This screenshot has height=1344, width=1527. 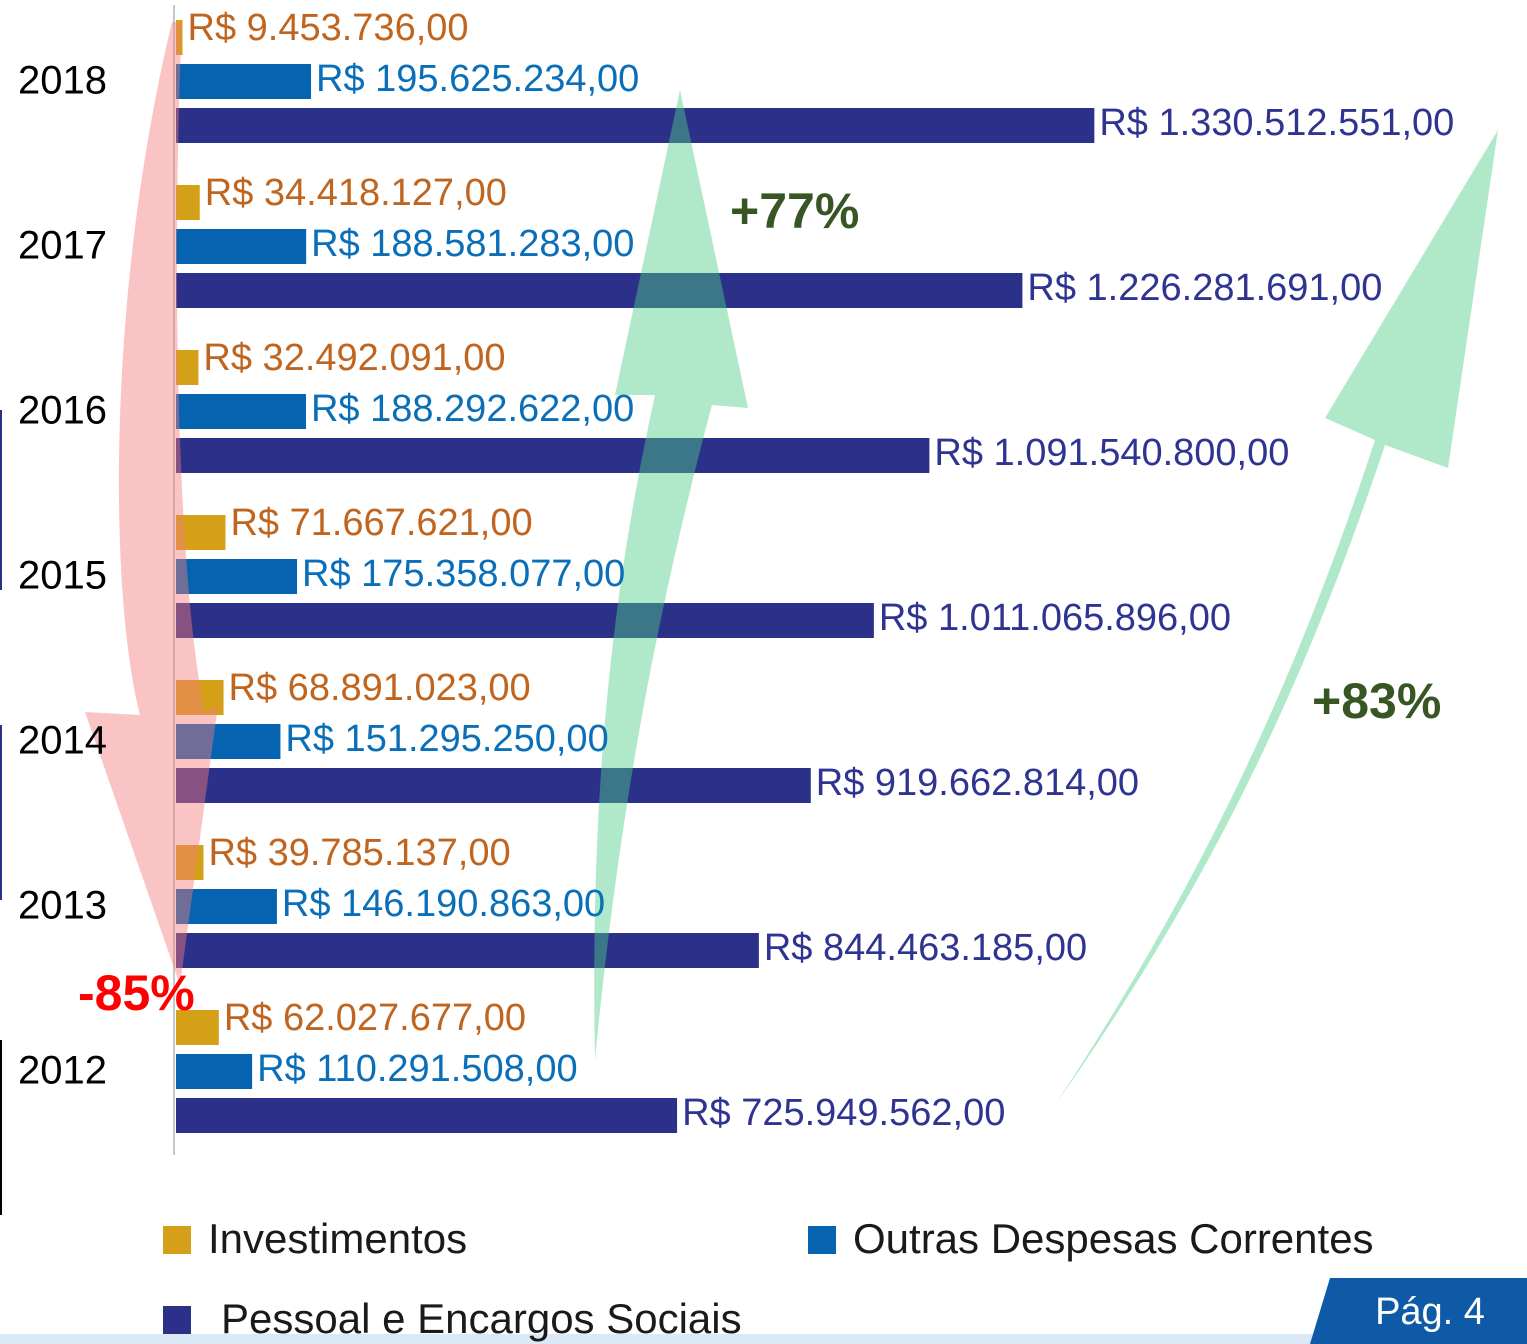 I want to click on data-label: R$ 844.463.185,00, so click(x=925, y=948).